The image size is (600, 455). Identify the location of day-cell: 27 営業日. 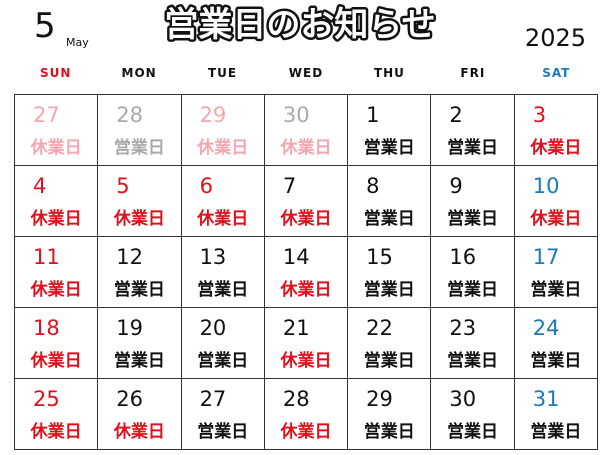
(223, 414).